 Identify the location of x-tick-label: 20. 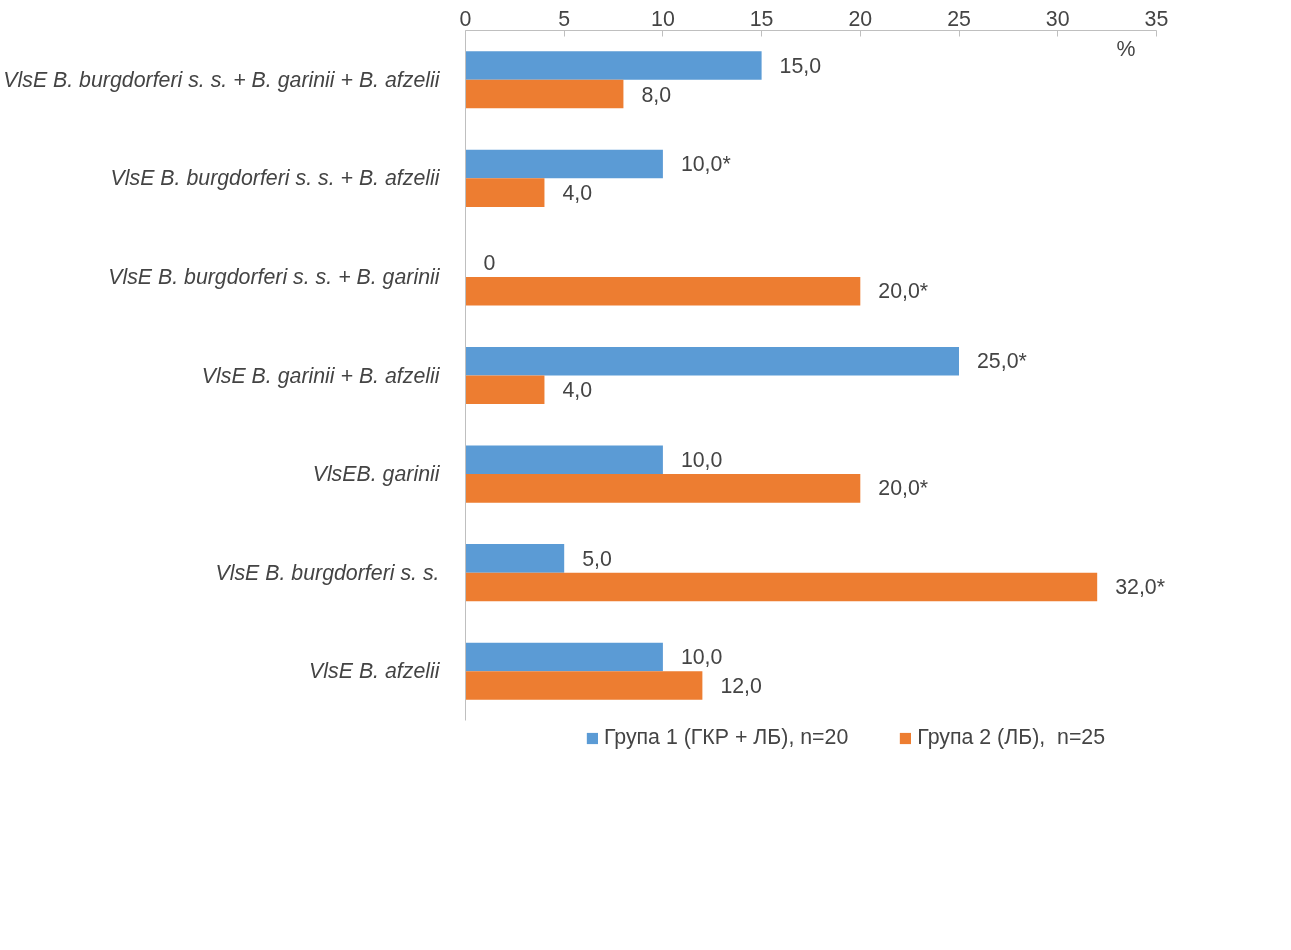
(860, 18).